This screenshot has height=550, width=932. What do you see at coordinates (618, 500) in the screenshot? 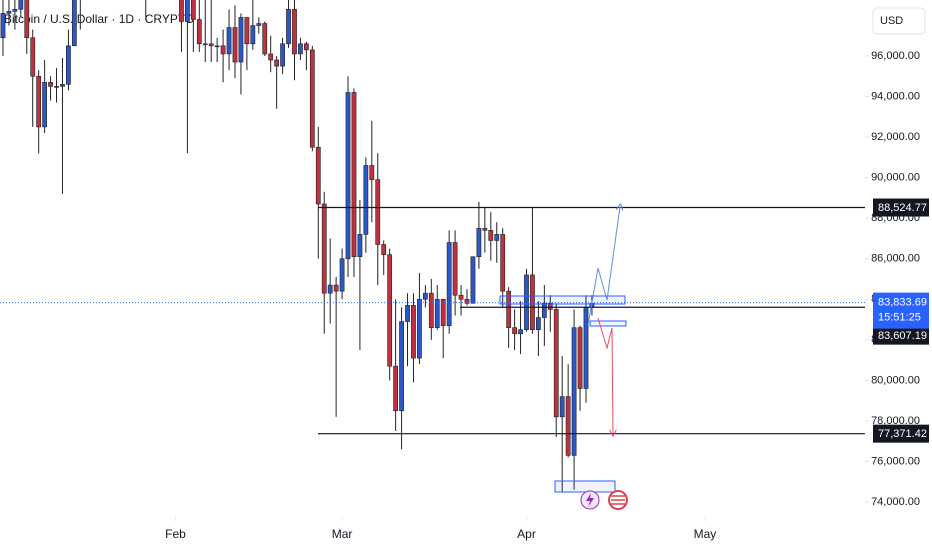
I see `news-icon-flag` at bounding box center [618, 500].